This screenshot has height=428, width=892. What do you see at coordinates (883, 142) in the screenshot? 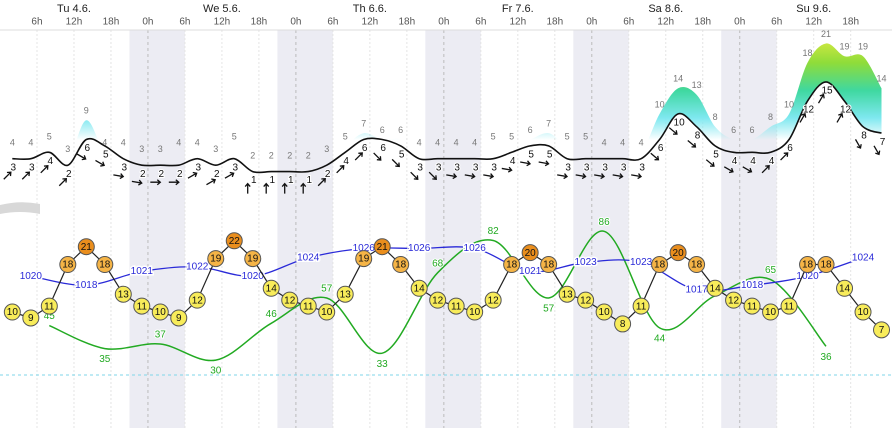
I see `wind-label: 7` at bounding box center [883, 142].